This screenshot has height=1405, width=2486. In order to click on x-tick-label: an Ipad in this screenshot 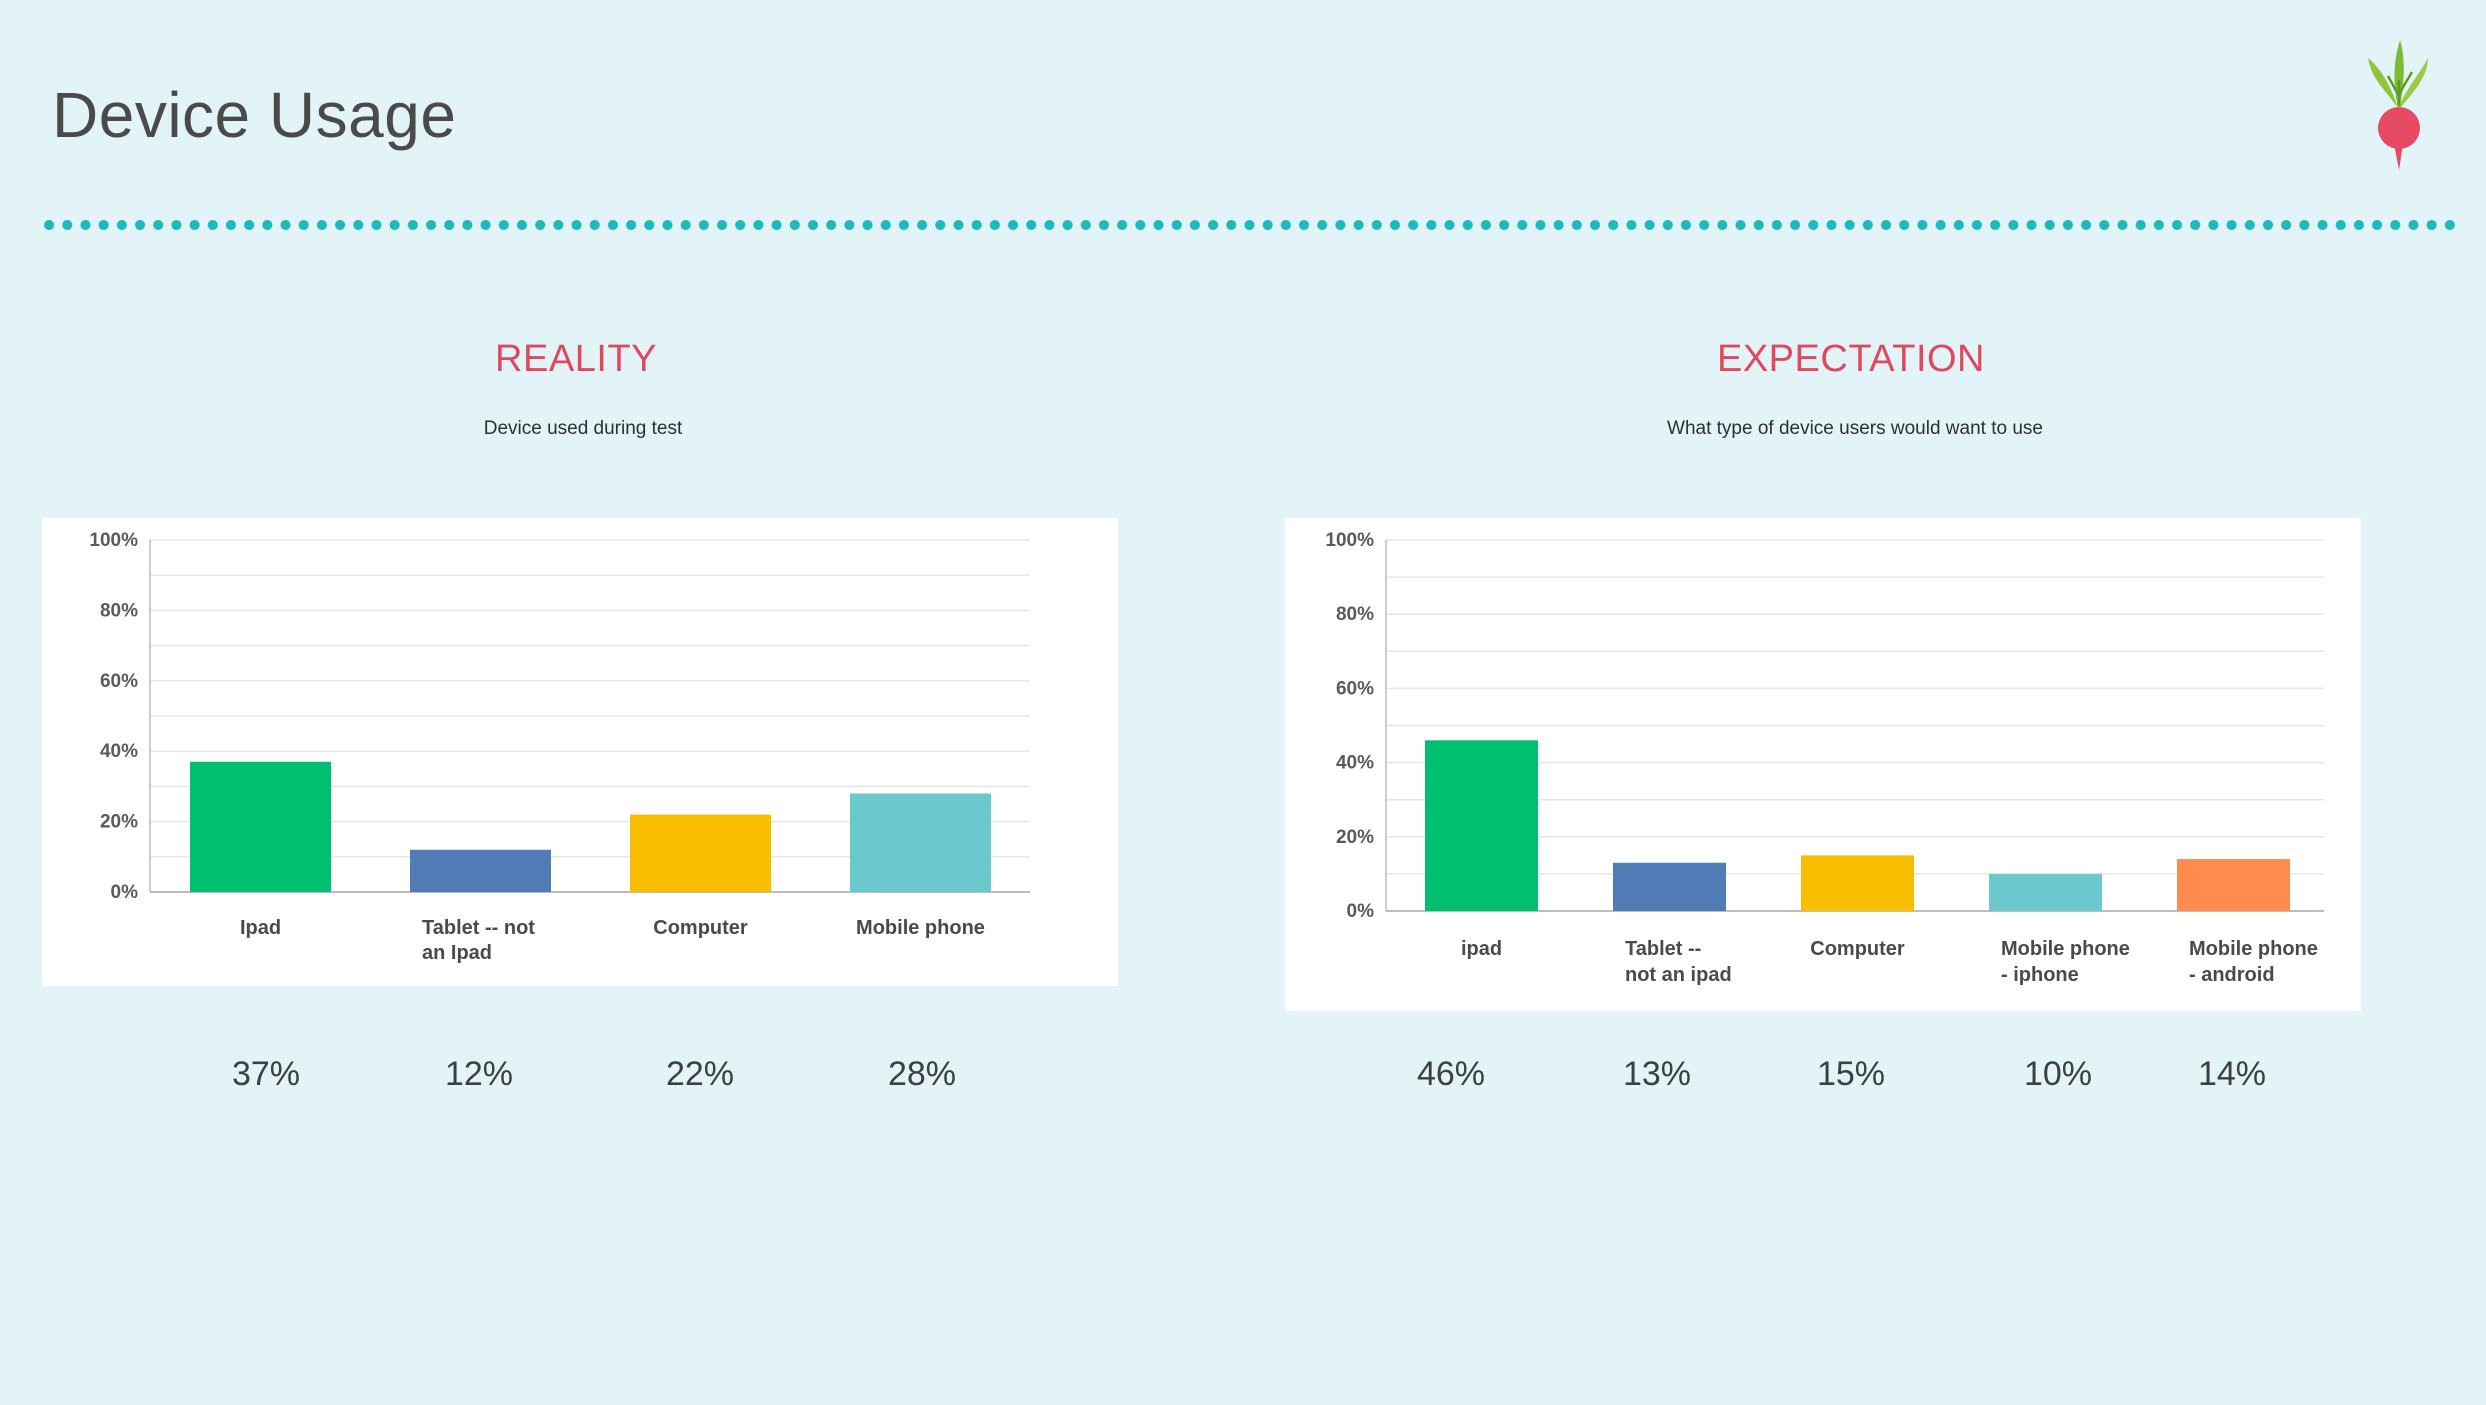, I will do `click(457, 953)`.